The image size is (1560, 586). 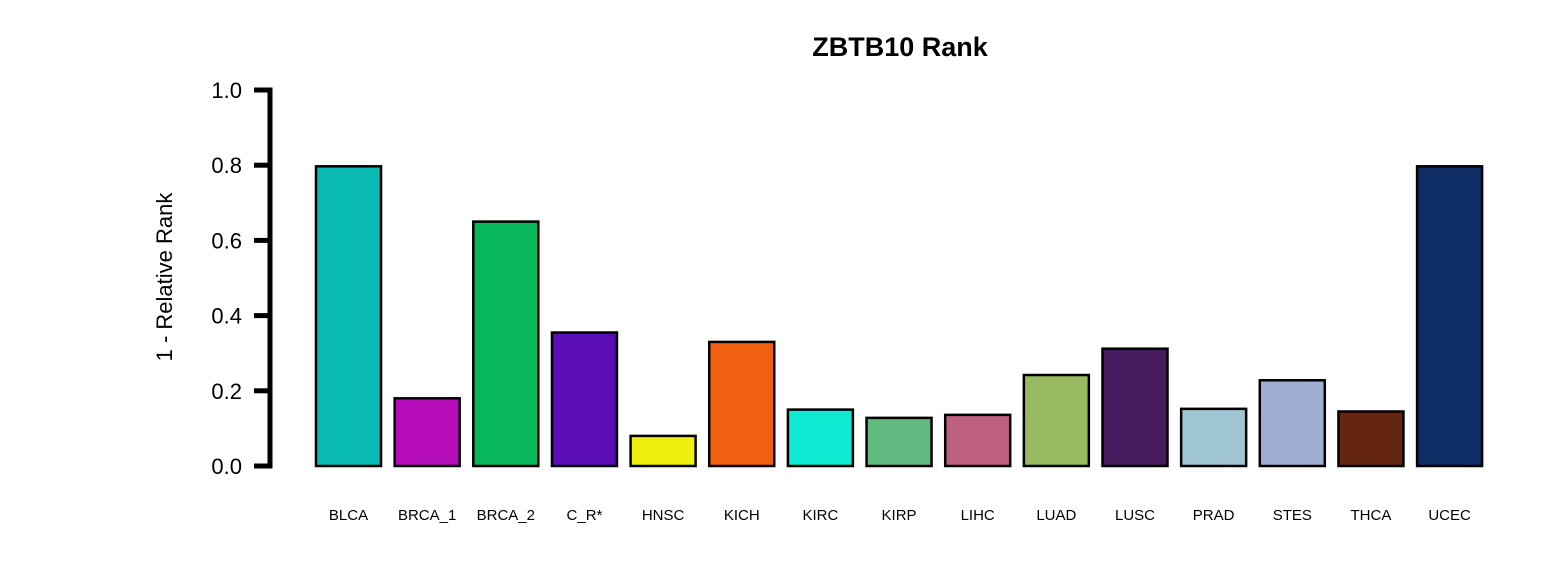 What do you see at coordinates (1371, 439) in the screenshot?
I see `bar-thca` at bounding box center [1371, 439].